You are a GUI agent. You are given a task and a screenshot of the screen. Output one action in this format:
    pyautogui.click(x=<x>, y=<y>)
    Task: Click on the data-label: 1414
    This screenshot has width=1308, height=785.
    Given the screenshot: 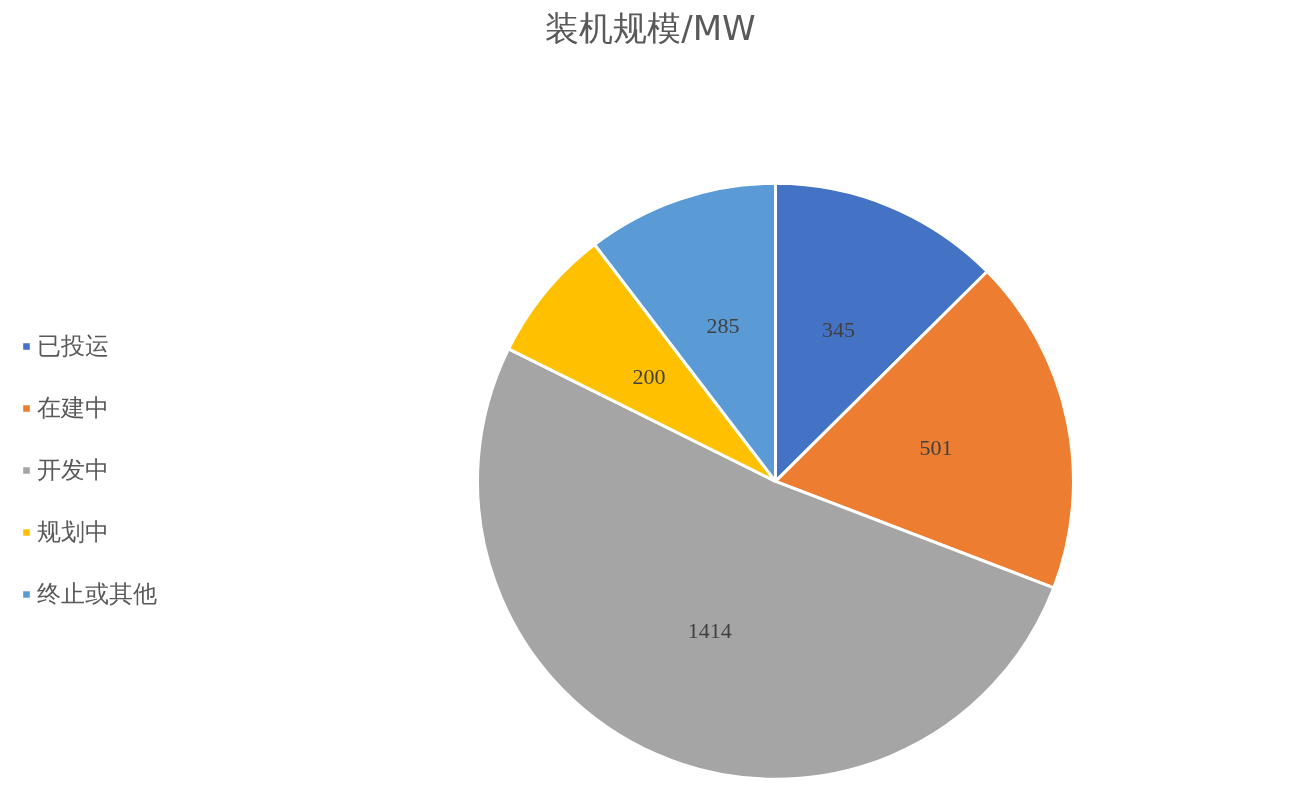 What is the action you would take?
    pyautogui.click(x=709, y=631)
    